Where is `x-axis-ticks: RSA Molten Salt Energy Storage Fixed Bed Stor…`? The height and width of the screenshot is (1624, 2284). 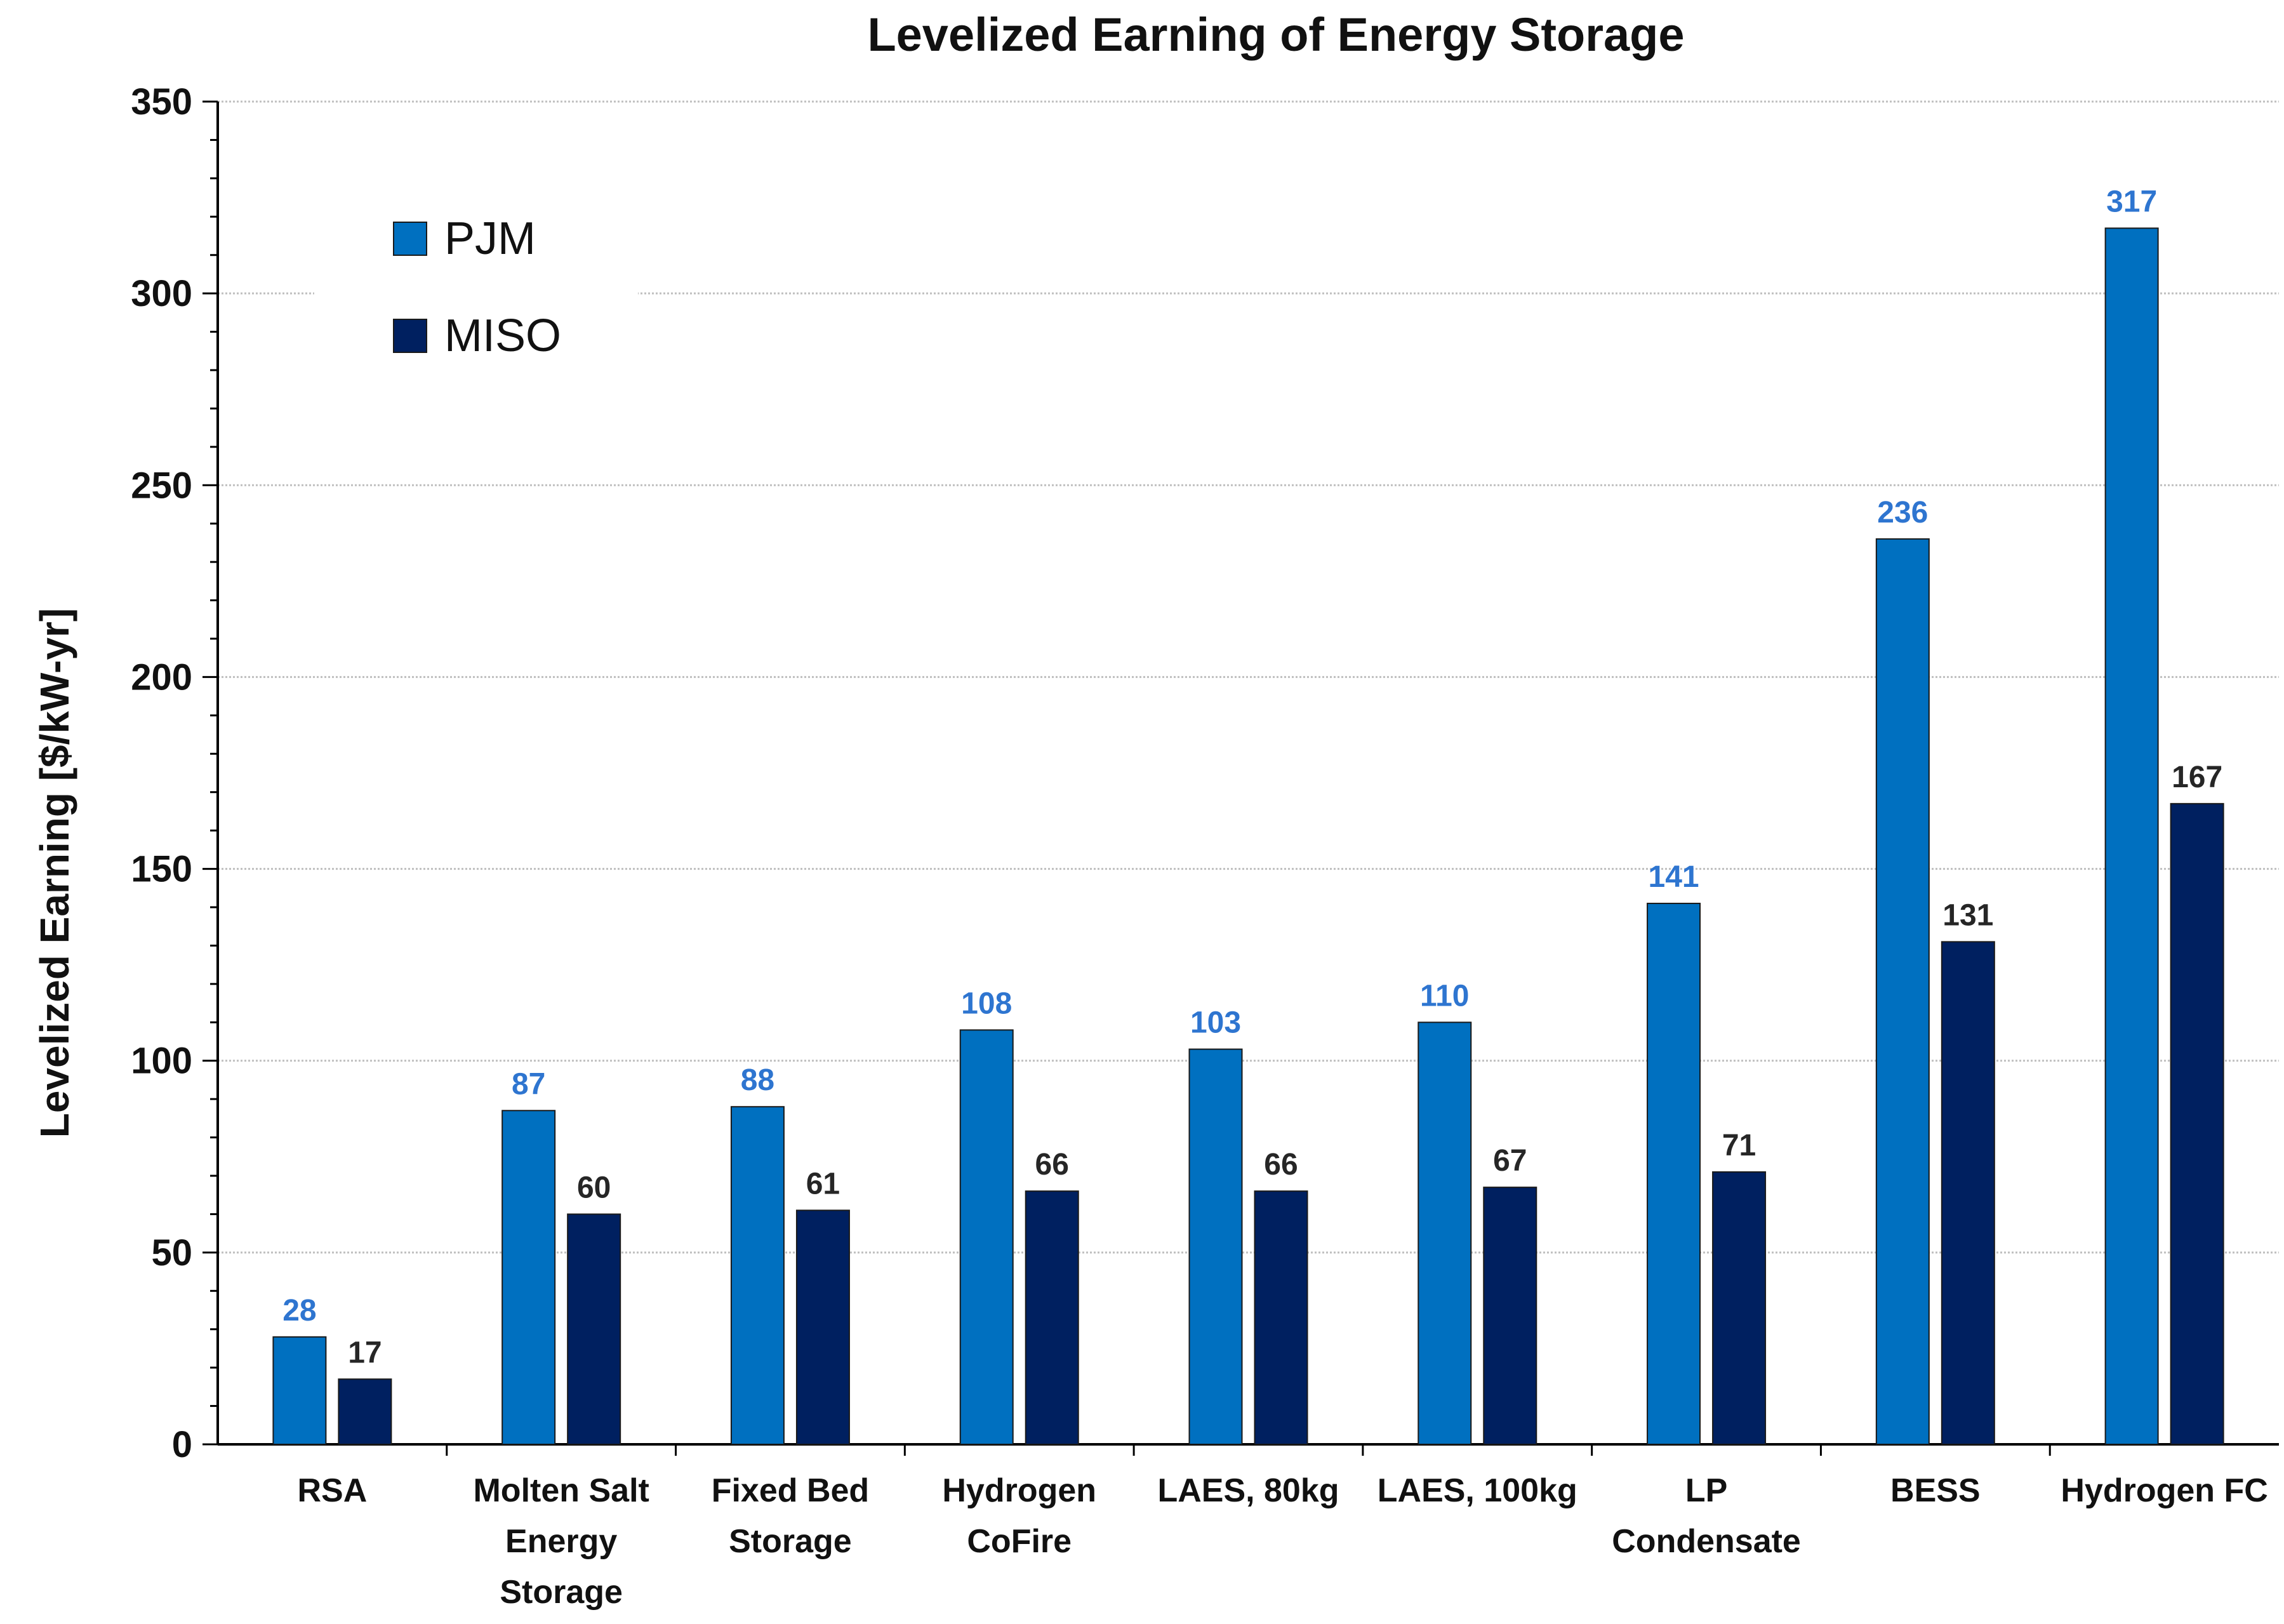
x-axis-ticks: RSA Molten Salt Energy Storage Fixed Bed Stor… is located at coordinates (1282, 1527).